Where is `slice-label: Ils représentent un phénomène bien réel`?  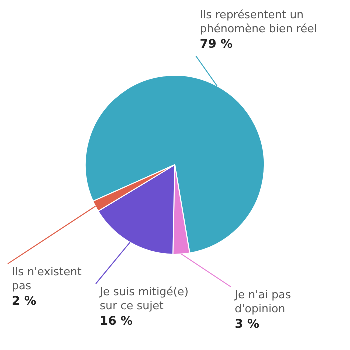 slice-label: Ils représentent un phénomène bien réel is located at coordinates (259, 22).